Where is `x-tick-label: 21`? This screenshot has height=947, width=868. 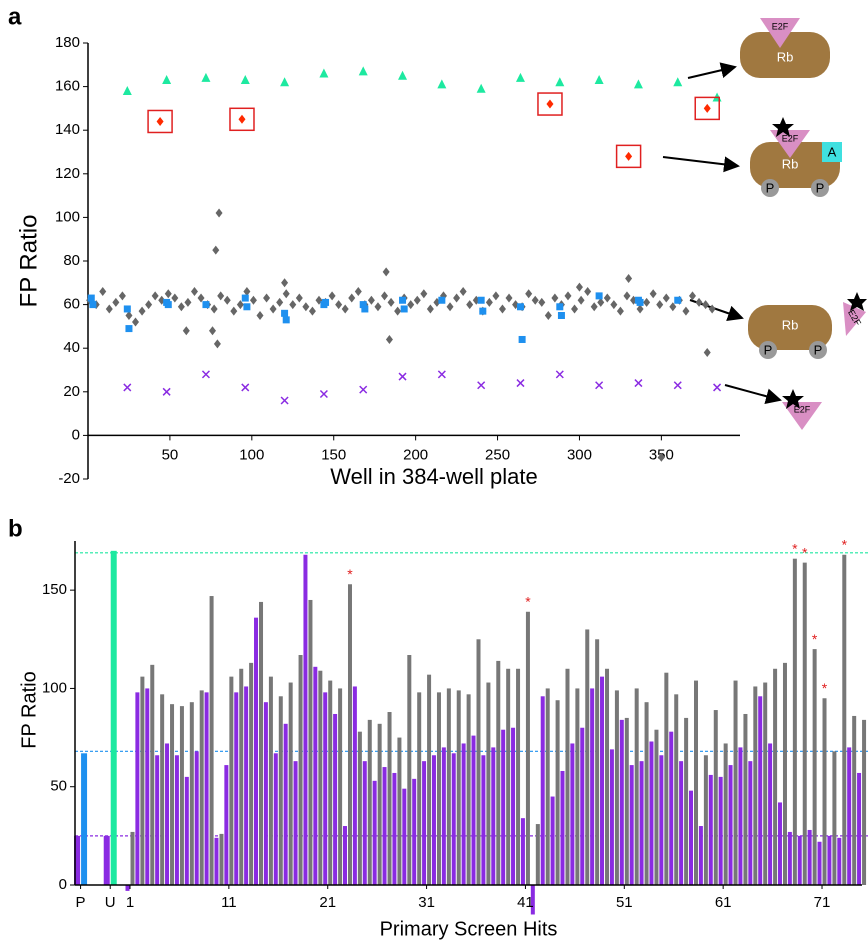 x-tick-label: 21 is located at coordinates (327, 902).